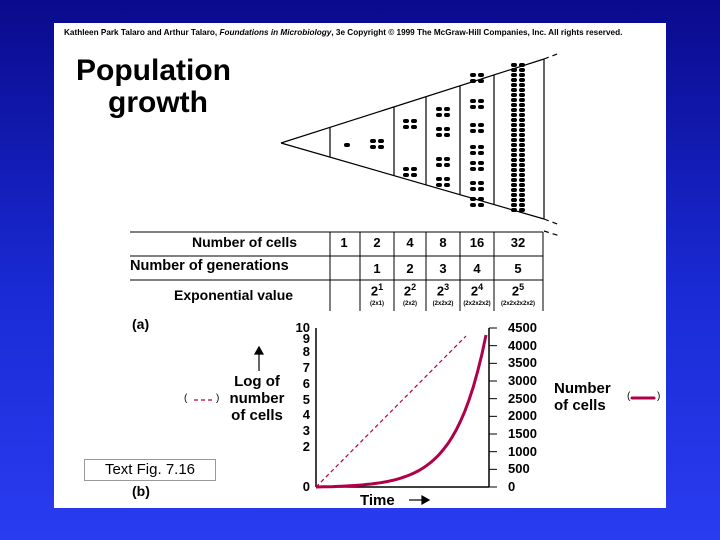  I want to click on left-tick-0: 0, so click(306, 486).